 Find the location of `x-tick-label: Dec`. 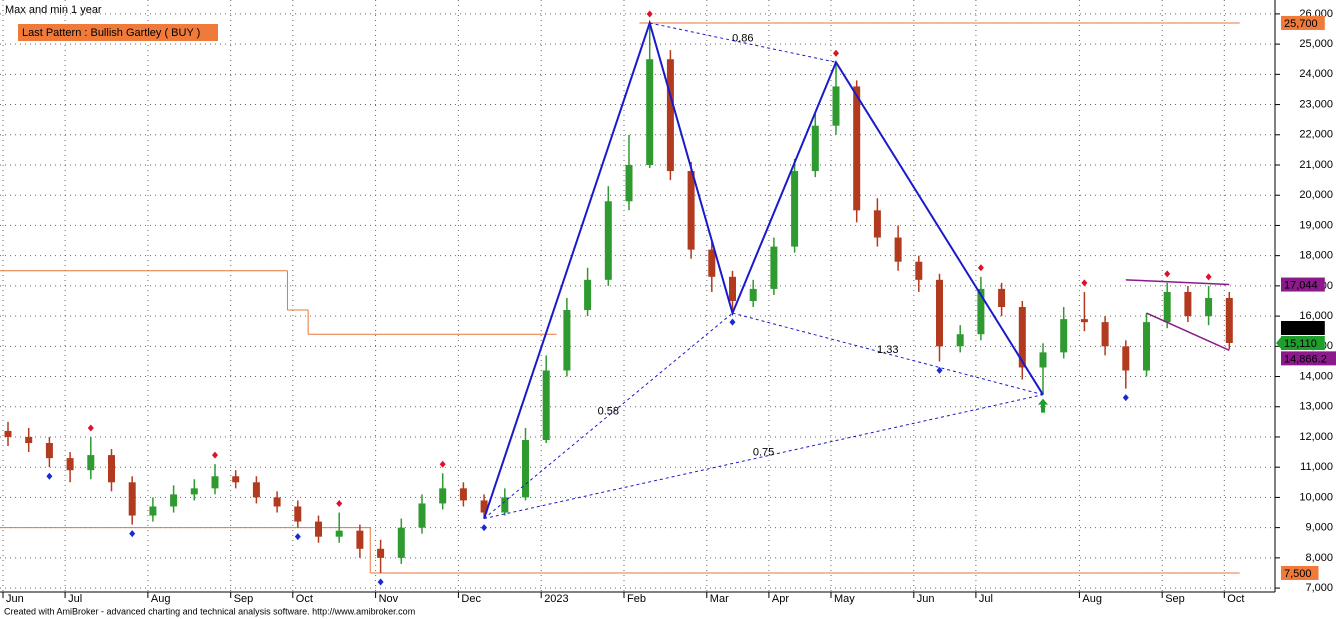

x-tick-label: Dec is located at coordinates (471, 599).